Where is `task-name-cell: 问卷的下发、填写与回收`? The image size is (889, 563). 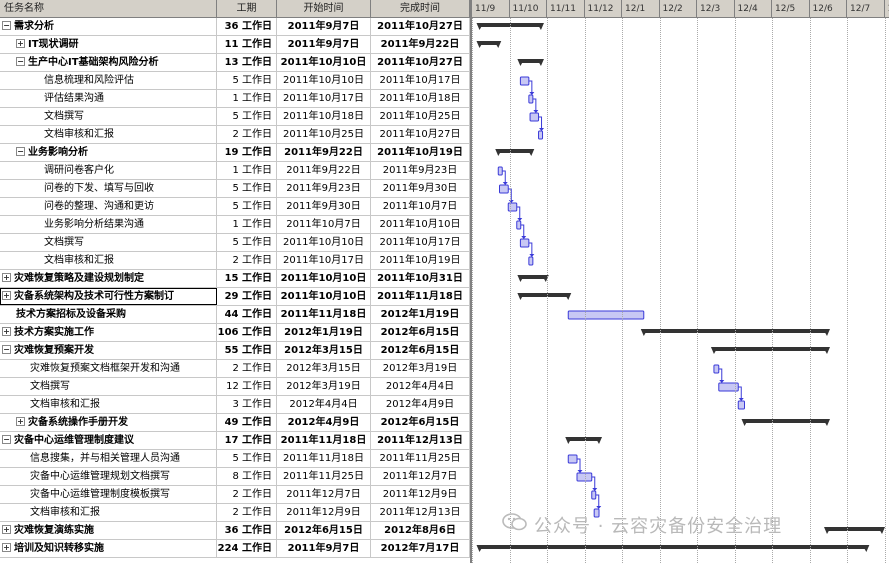 task-name-cell: 问卷的下发、填写与回收 is located at coordinates (108, 188).